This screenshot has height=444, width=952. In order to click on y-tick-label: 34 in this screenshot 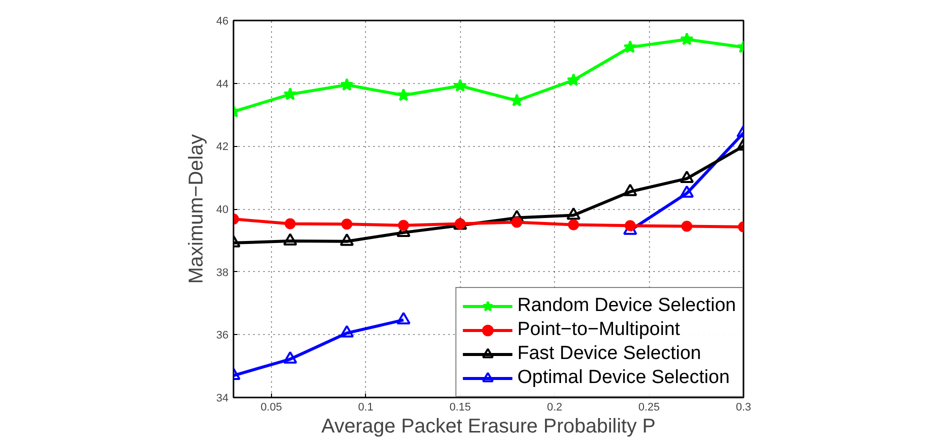, I will do `click(222, 398)`.